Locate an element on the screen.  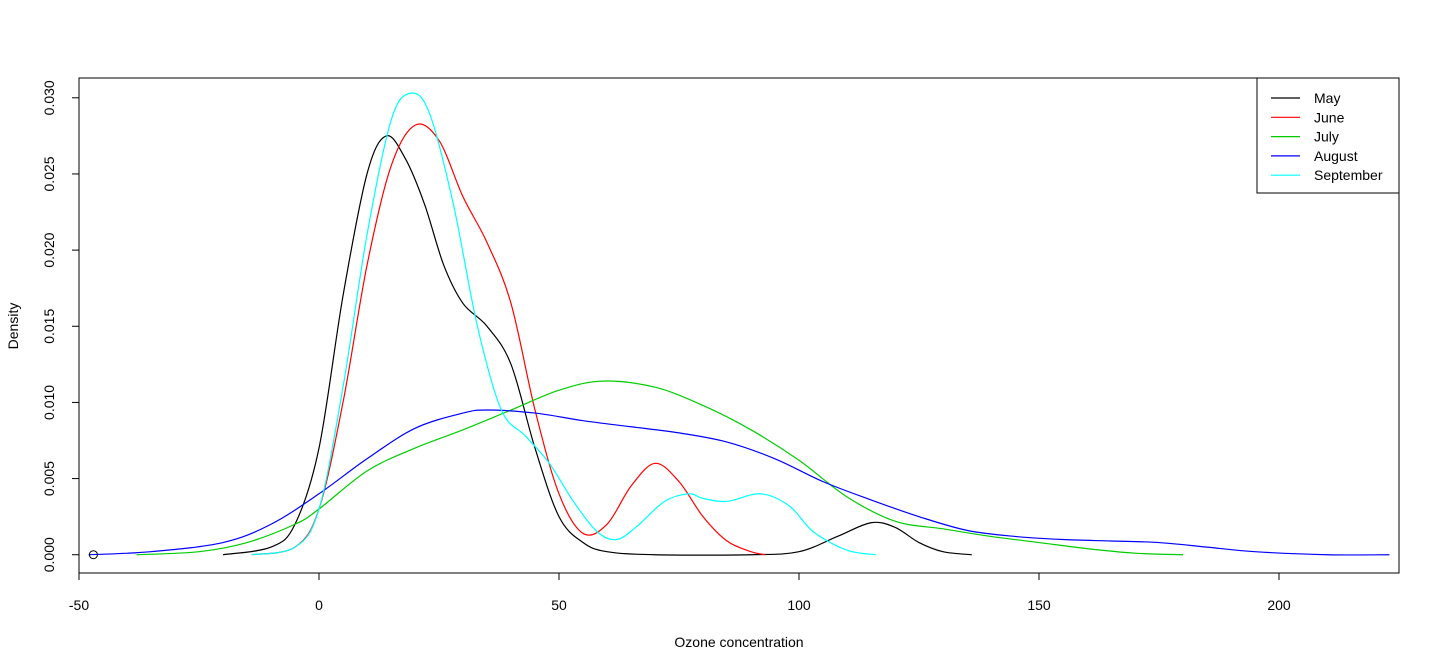
legend: May June July August September is located at coordinates (1328, 135).